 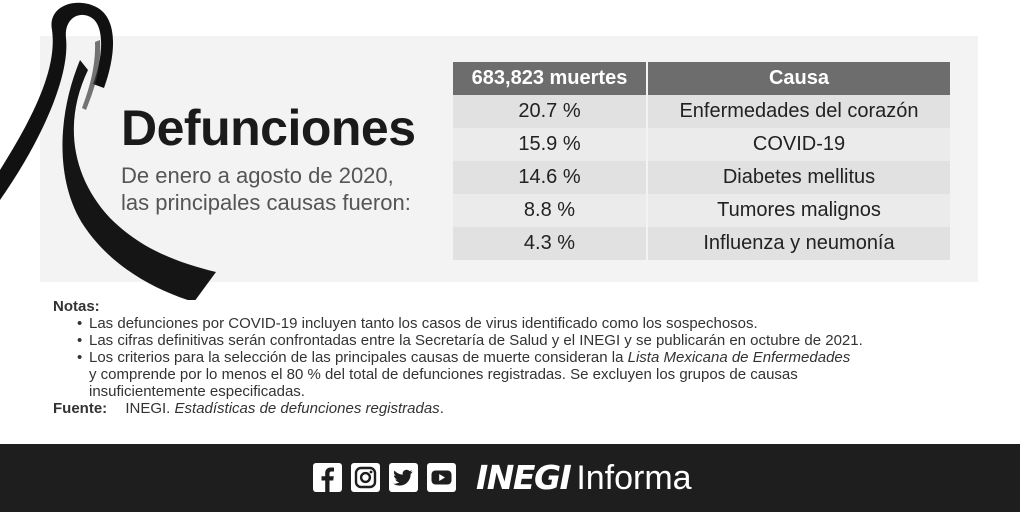 I want to click on table-row: 15.9 % COVID-19, so click(x=701, y=144).